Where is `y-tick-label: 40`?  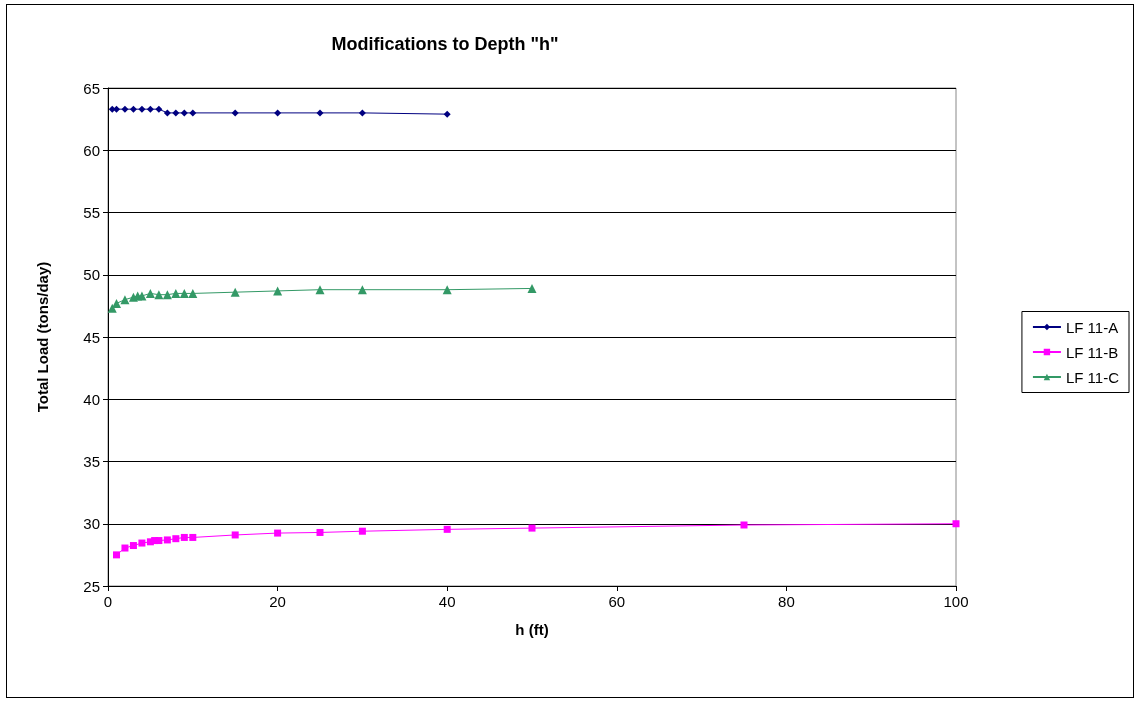 y-tick-label: 40 is located at coordinates (91, 399).